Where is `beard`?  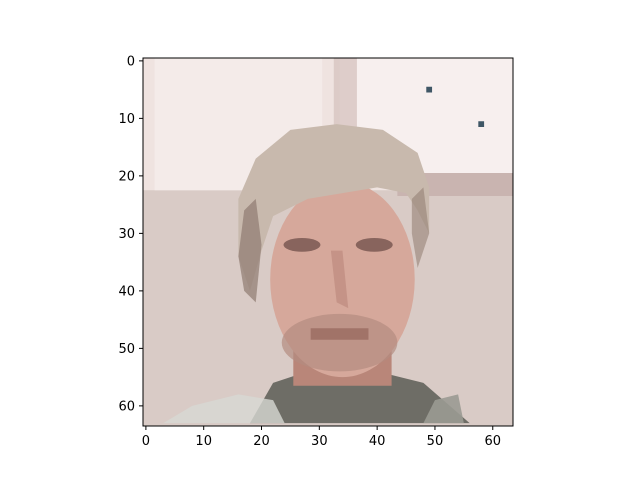
beard is located at coordinates (339, 342).